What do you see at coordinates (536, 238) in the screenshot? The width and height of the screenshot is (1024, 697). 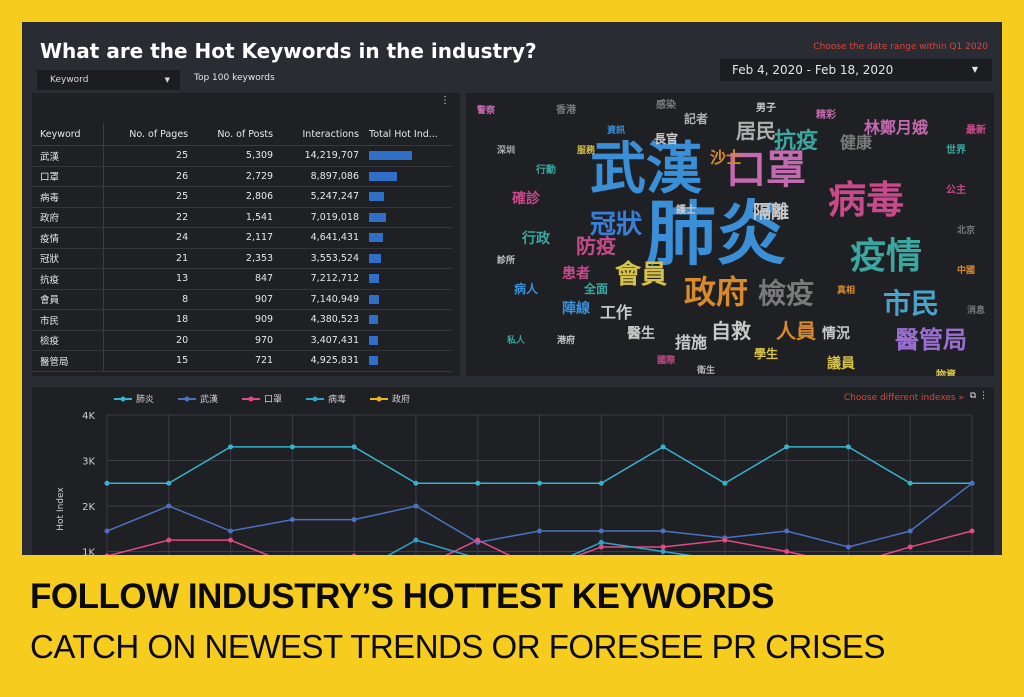 I see `wordcloud-word: 行政` at bounding box center [536, 238].